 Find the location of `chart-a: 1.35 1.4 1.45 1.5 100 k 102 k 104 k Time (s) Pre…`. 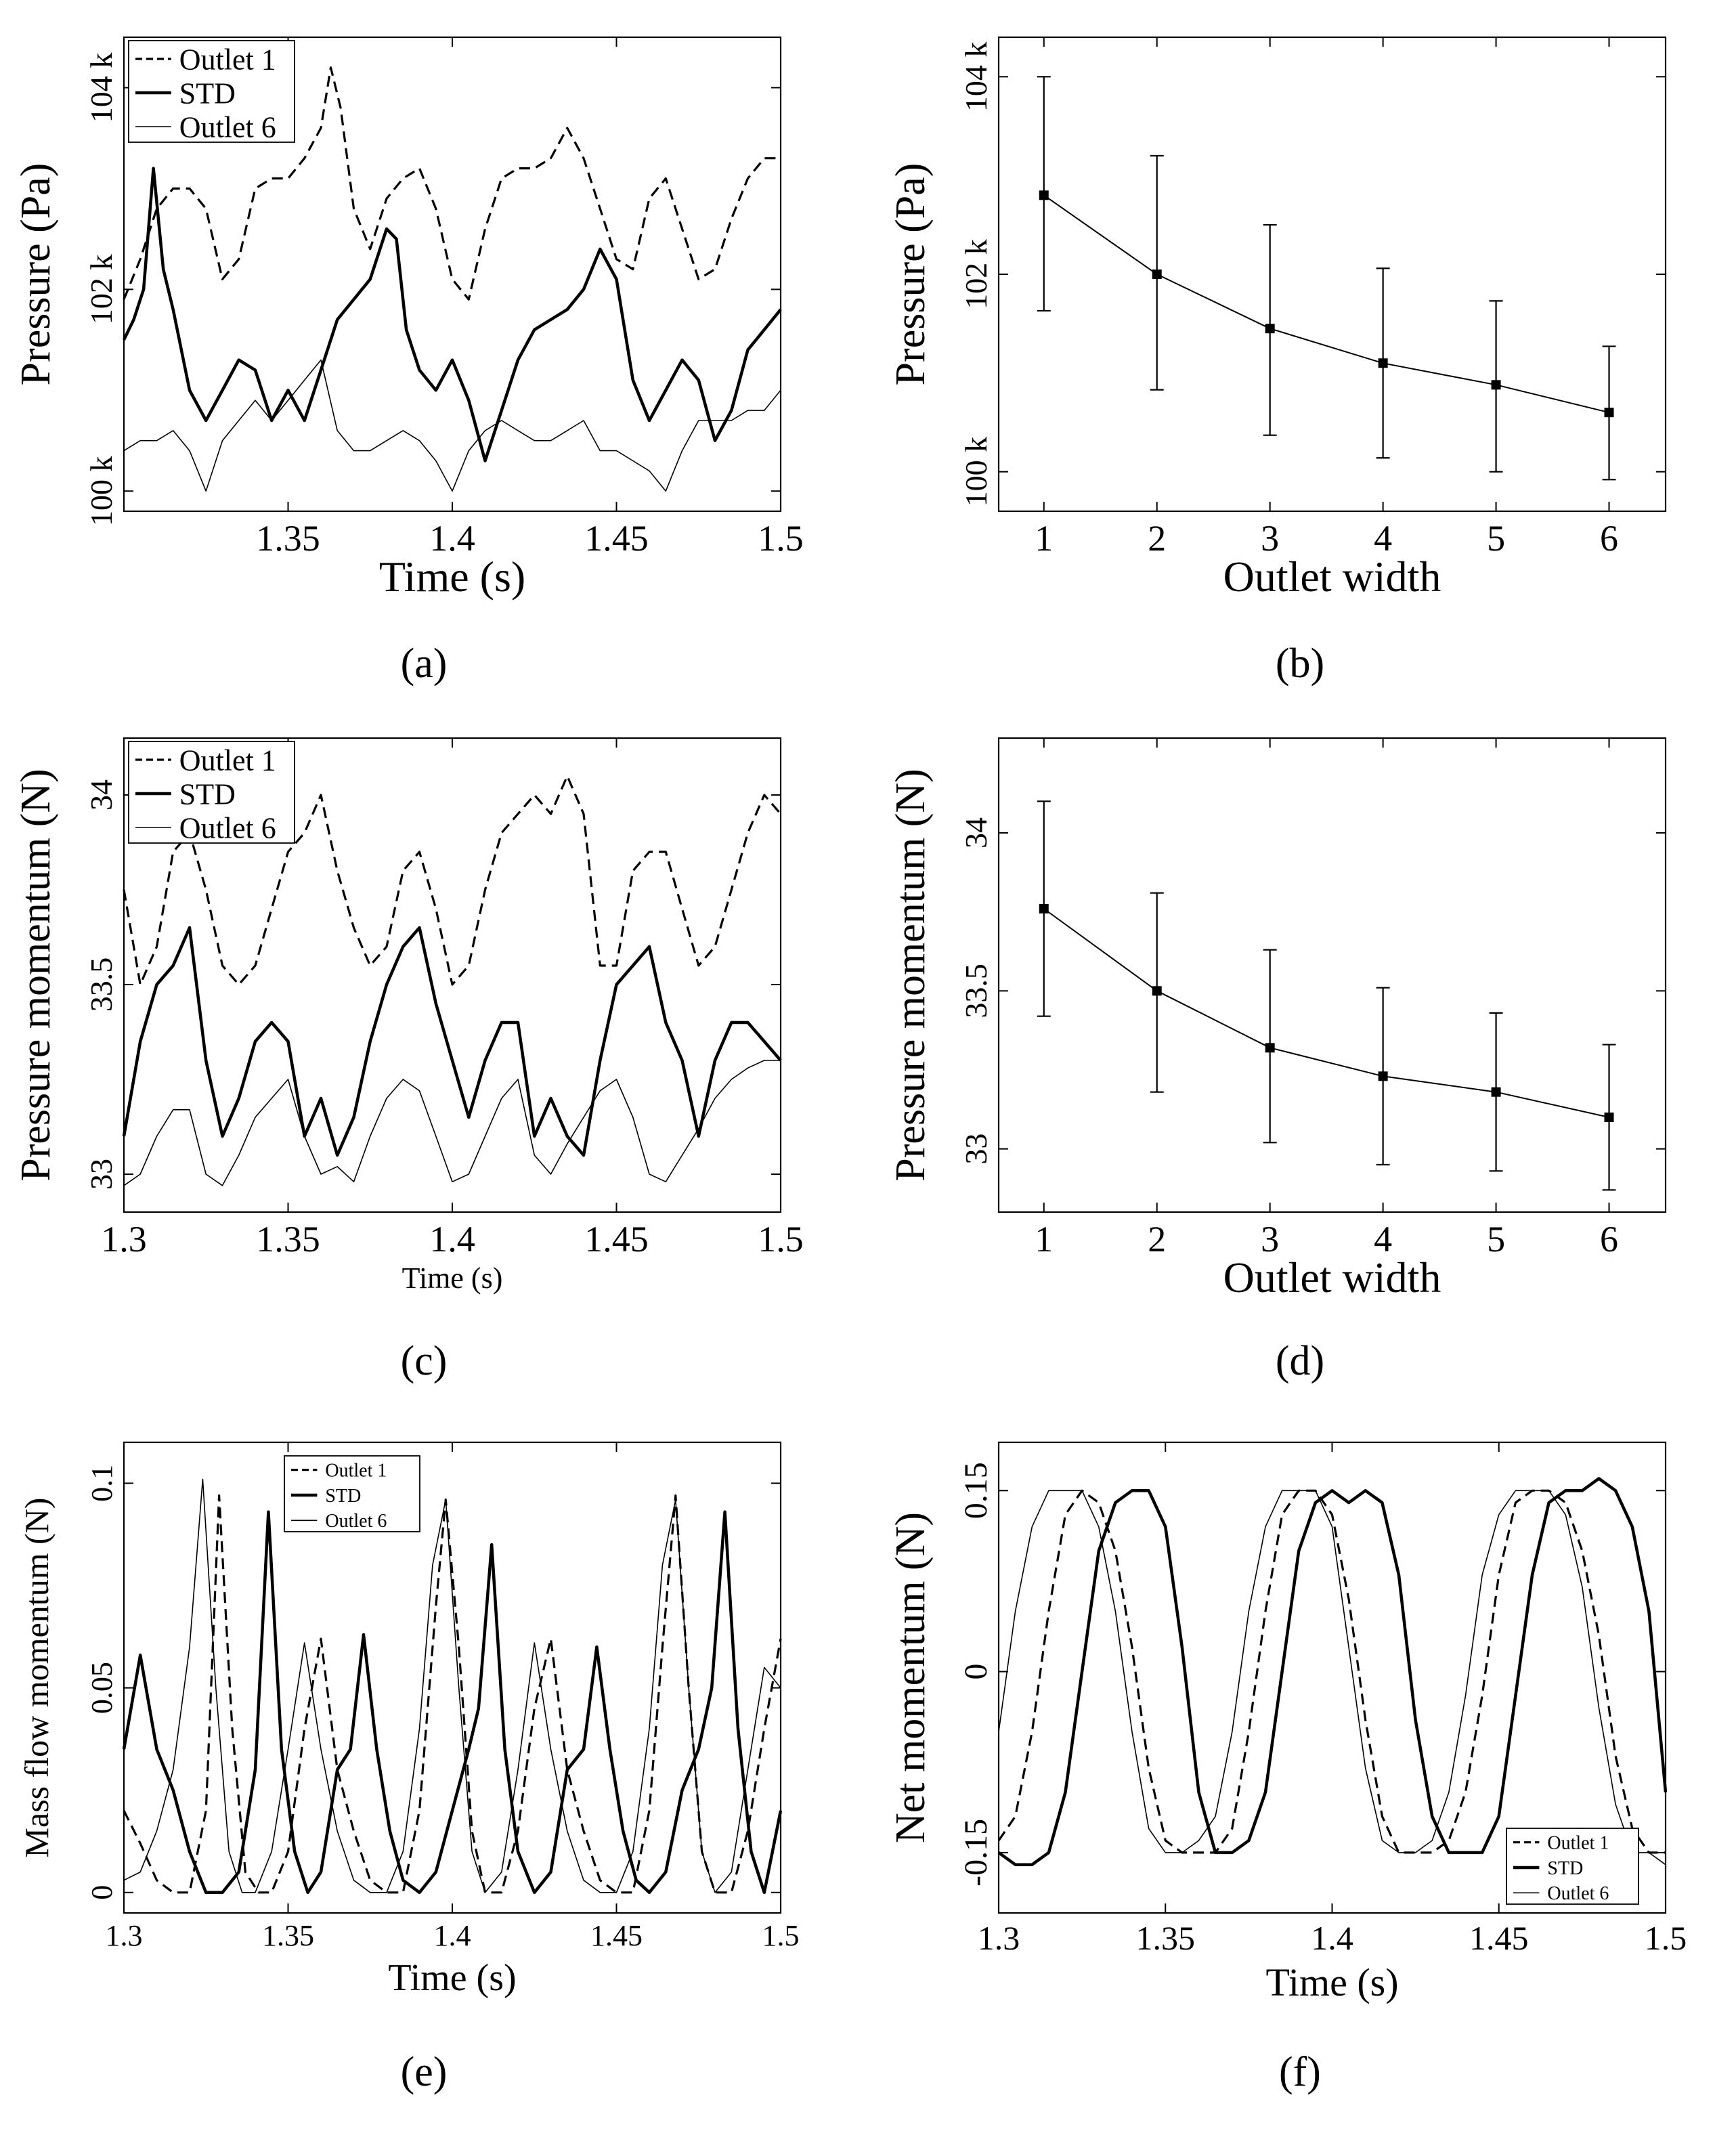

chart-a: 1.35 1.4 1.45 1.5 100 k 102 k 104 k Time (s) Pre… is located at coordinates (408, 318).